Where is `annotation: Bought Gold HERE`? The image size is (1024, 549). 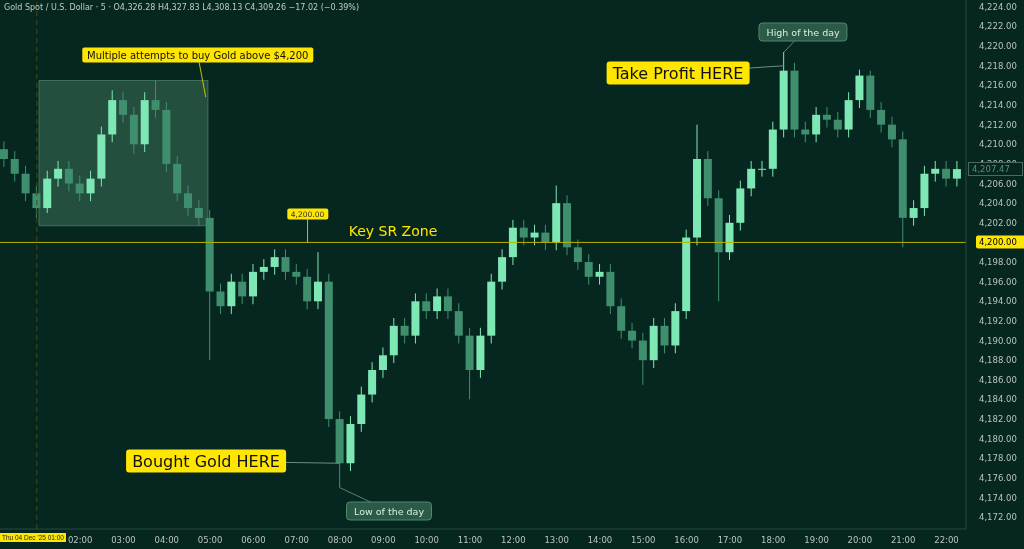 annotation: Bought Gold HERE is located at coordinates (206, 461).